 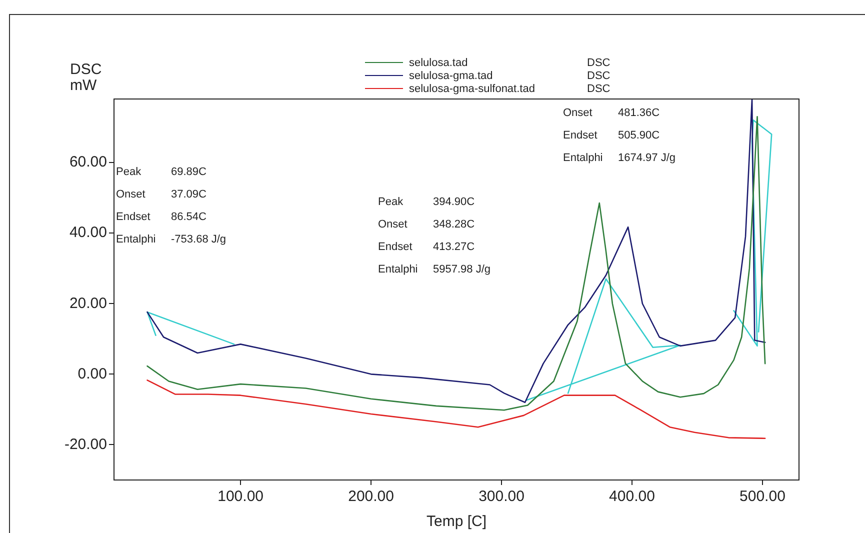 I want to click on text: Endset 505.90C, so click(x=611, y=136).